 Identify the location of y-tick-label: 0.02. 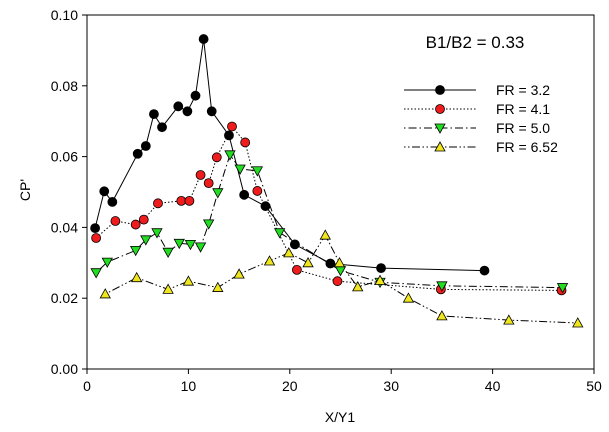
(64, 298).